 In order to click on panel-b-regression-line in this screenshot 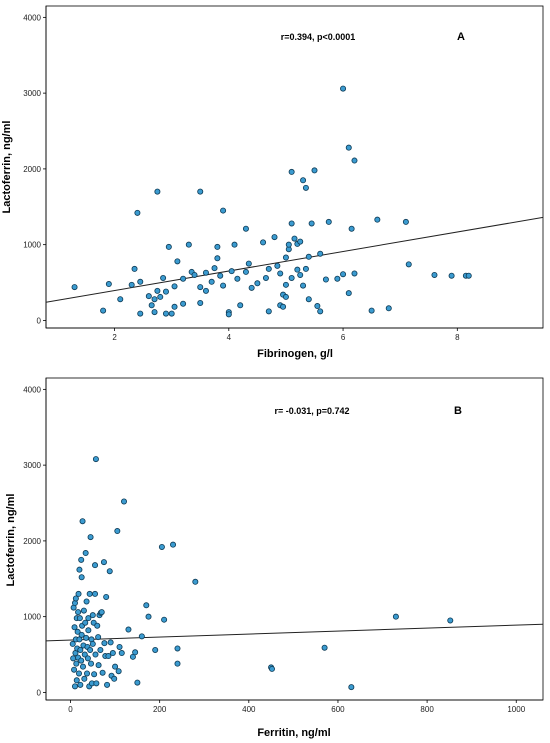, I will do `click(294, 632)`.